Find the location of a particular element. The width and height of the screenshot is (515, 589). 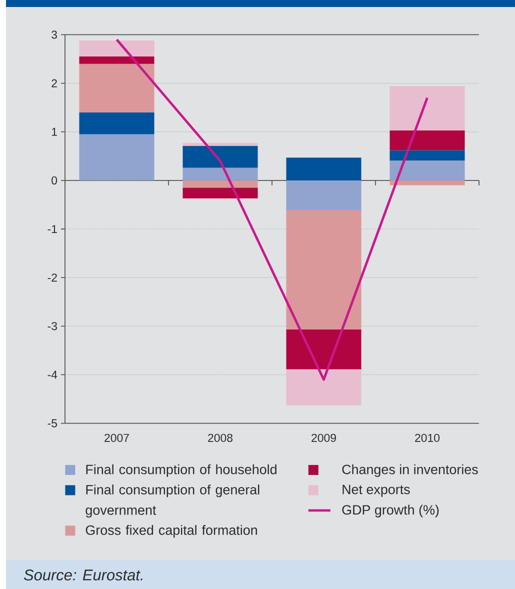

x-tick-label: 2009 is located at coordinates (324, 438).